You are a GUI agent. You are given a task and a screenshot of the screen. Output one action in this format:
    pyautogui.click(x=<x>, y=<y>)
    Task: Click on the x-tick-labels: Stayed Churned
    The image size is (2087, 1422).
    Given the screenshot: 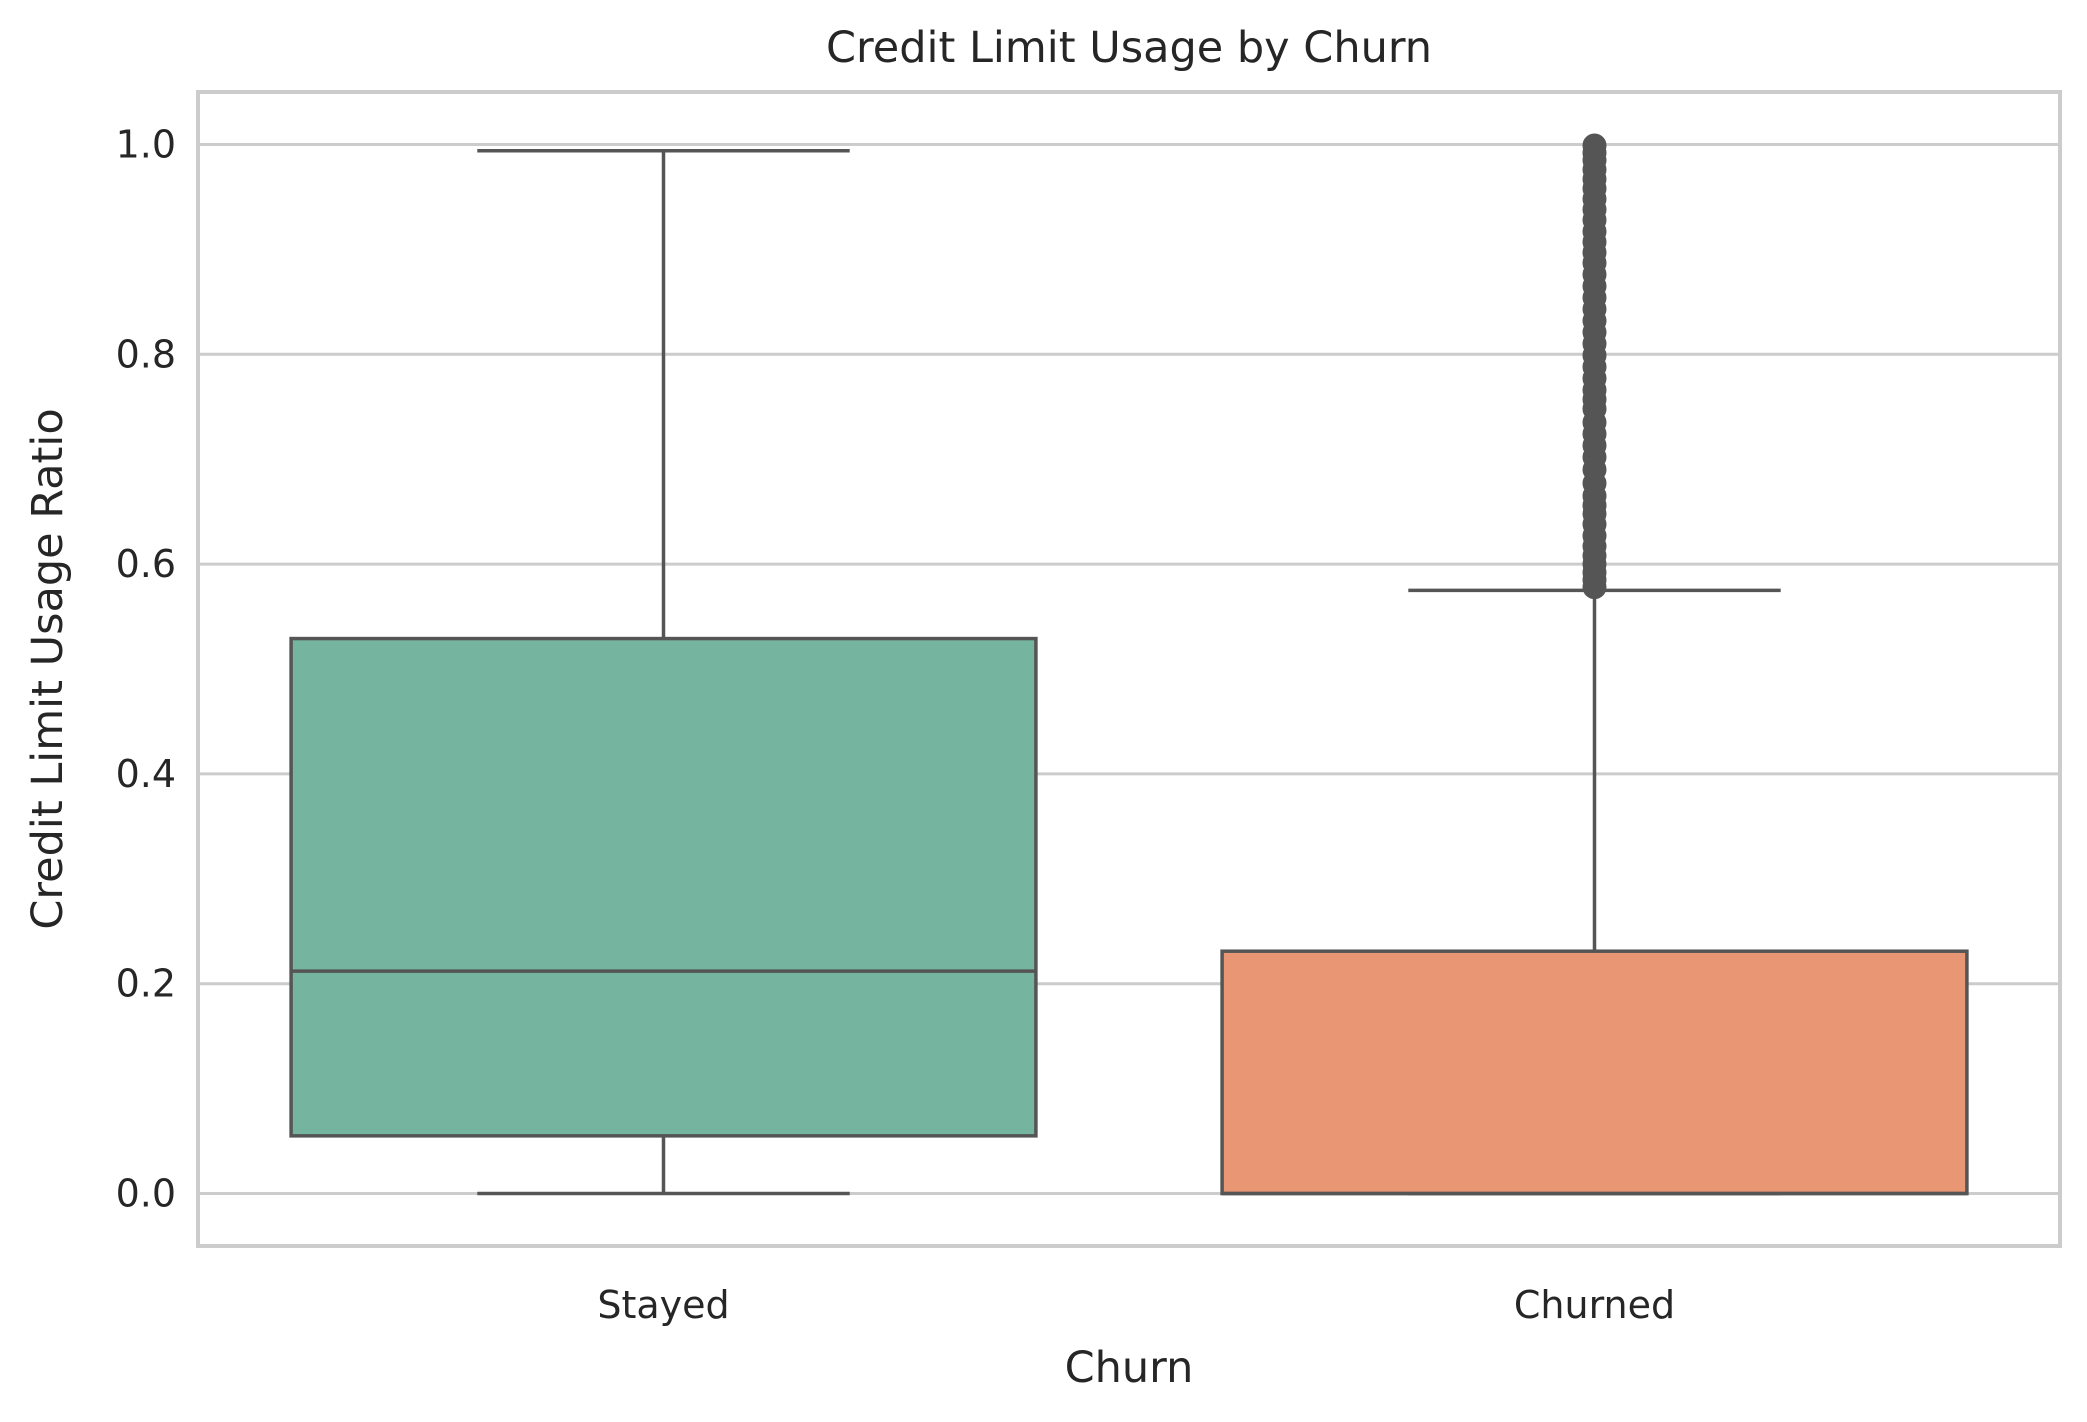 What is the action you would take?
    pyautogui.click(x=1136, y=1305)
    